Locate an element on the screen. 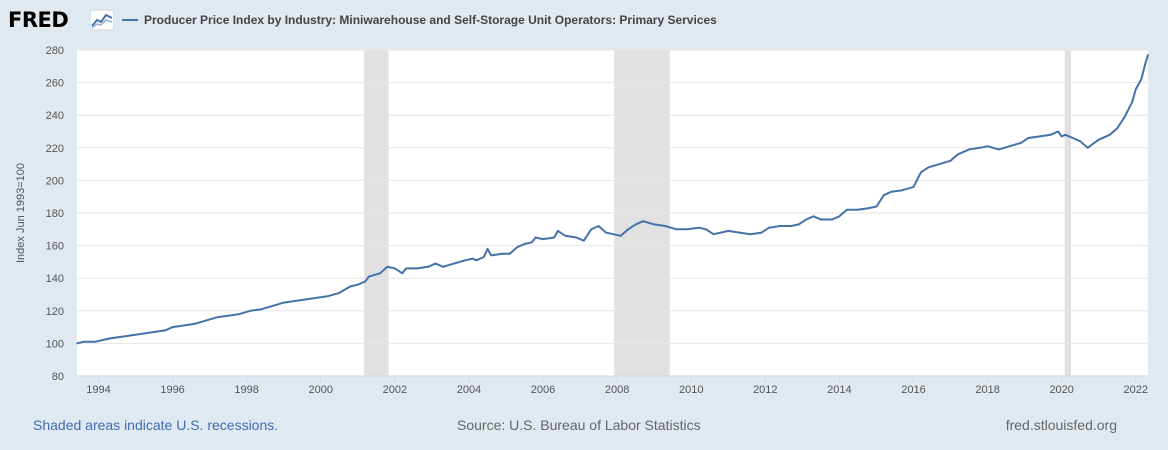 This screenshot has width=1168, height=450. recession-note-link: Shaded areas indicate U.S. recessions. is located at coordinates (156, 425).